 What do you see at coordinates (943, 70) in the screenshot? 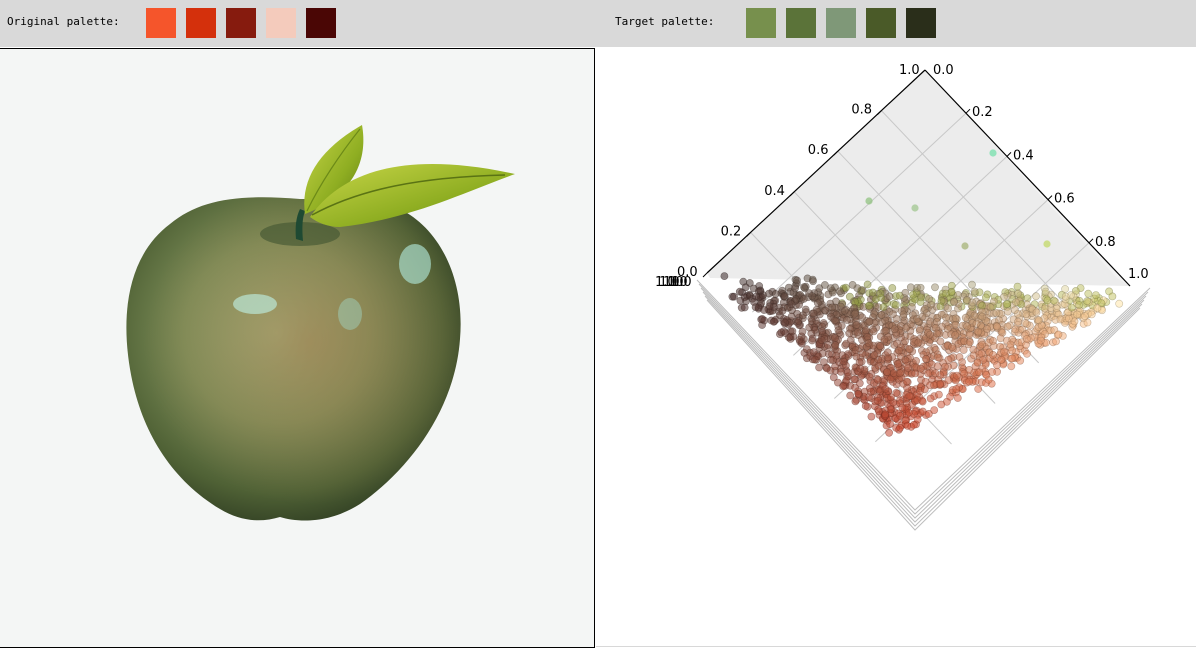
I see `top-right-start-label: 0.0` at bounding box center [943, 70].